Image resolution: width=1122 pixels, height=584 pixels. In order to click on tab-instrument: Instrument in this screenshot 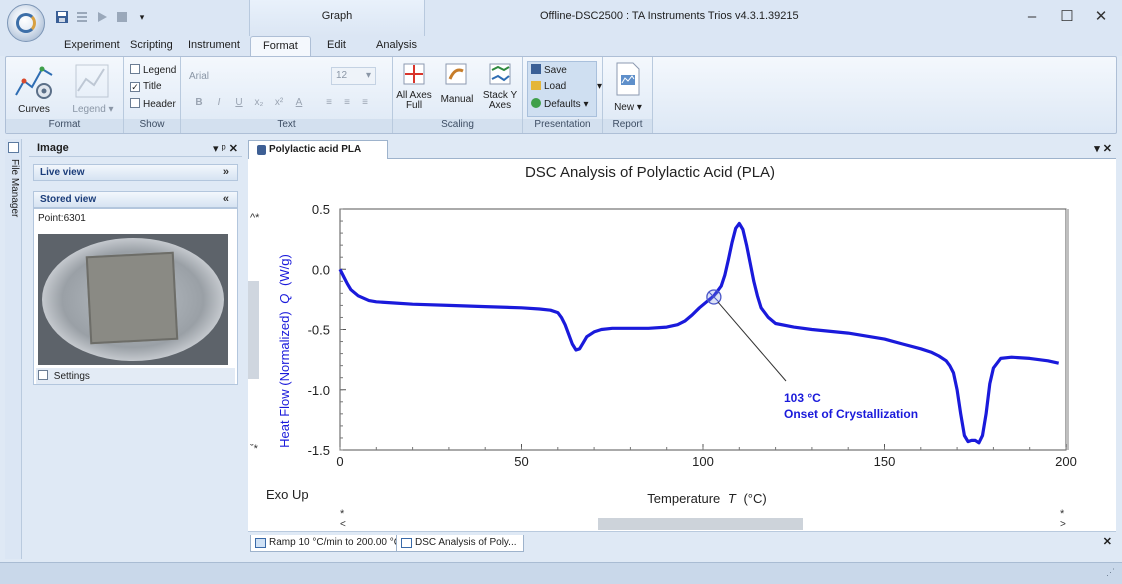, I will do `click(214, 45)`.